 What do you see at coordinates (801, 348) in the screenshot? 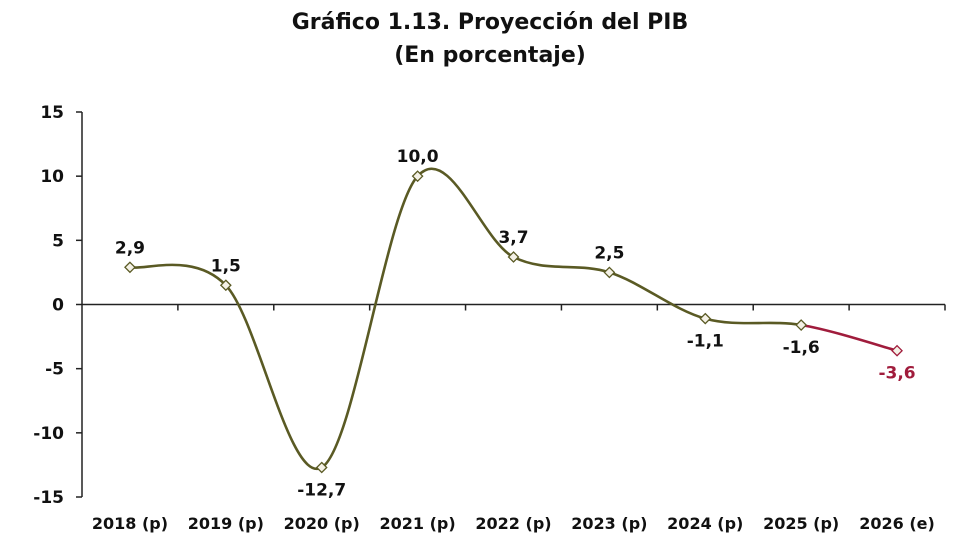
I see `data-label: -1,6` at bounding box center [801, 348].